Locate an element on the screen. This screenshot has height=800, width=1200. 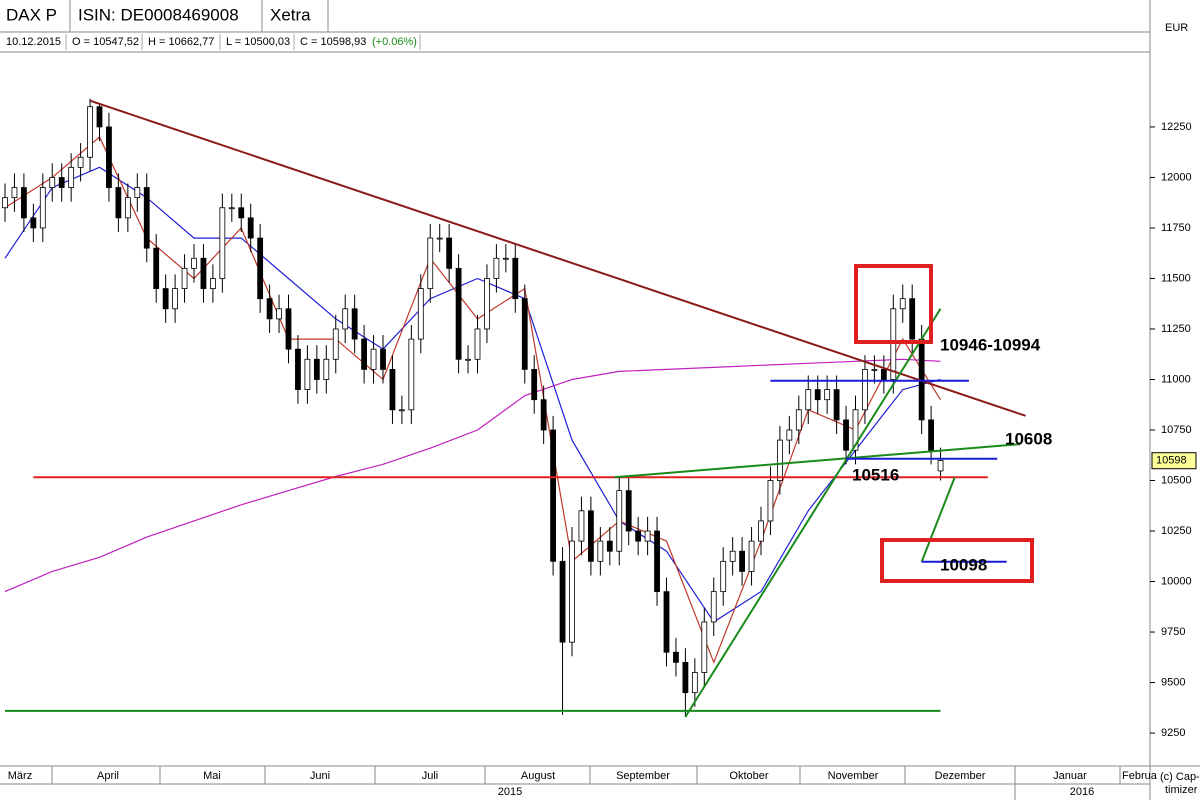
month-label: Mai is located at coordinates (212, 776).